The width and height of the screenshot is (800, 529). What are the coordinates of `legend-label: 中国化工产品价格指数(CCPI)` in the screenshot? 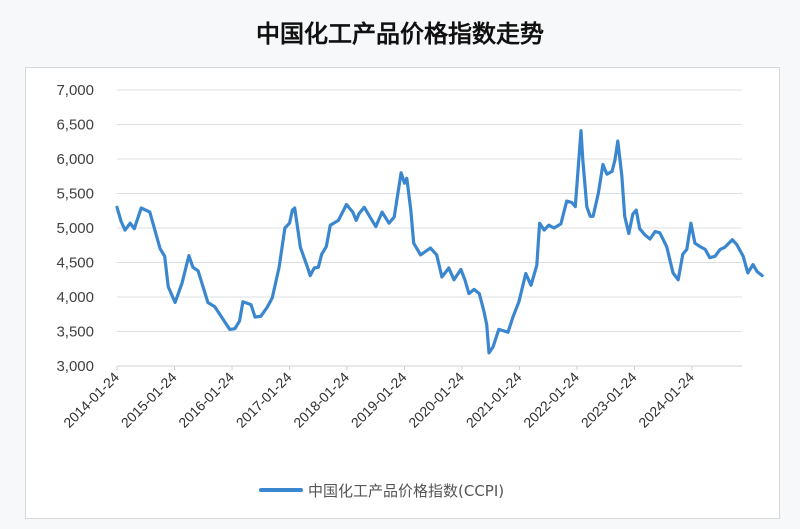 It's located at (406, 491).